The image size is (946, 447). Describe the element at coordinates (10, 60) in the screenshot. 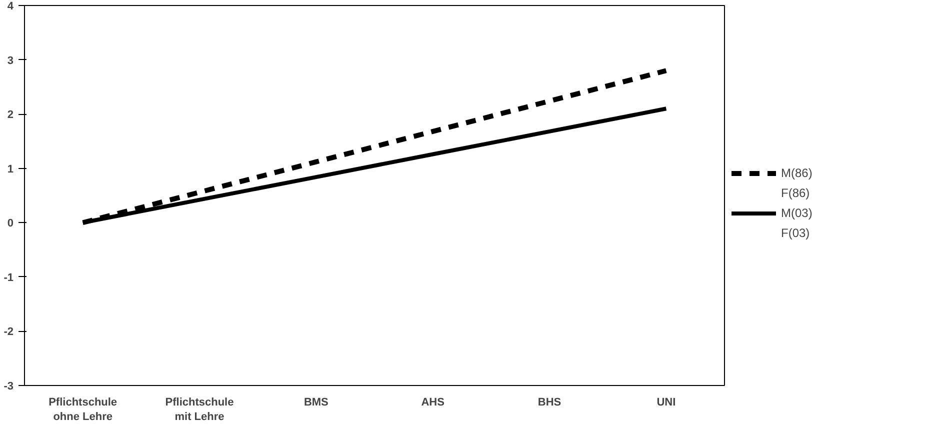

I see `y-tick-label: 3` at that location.